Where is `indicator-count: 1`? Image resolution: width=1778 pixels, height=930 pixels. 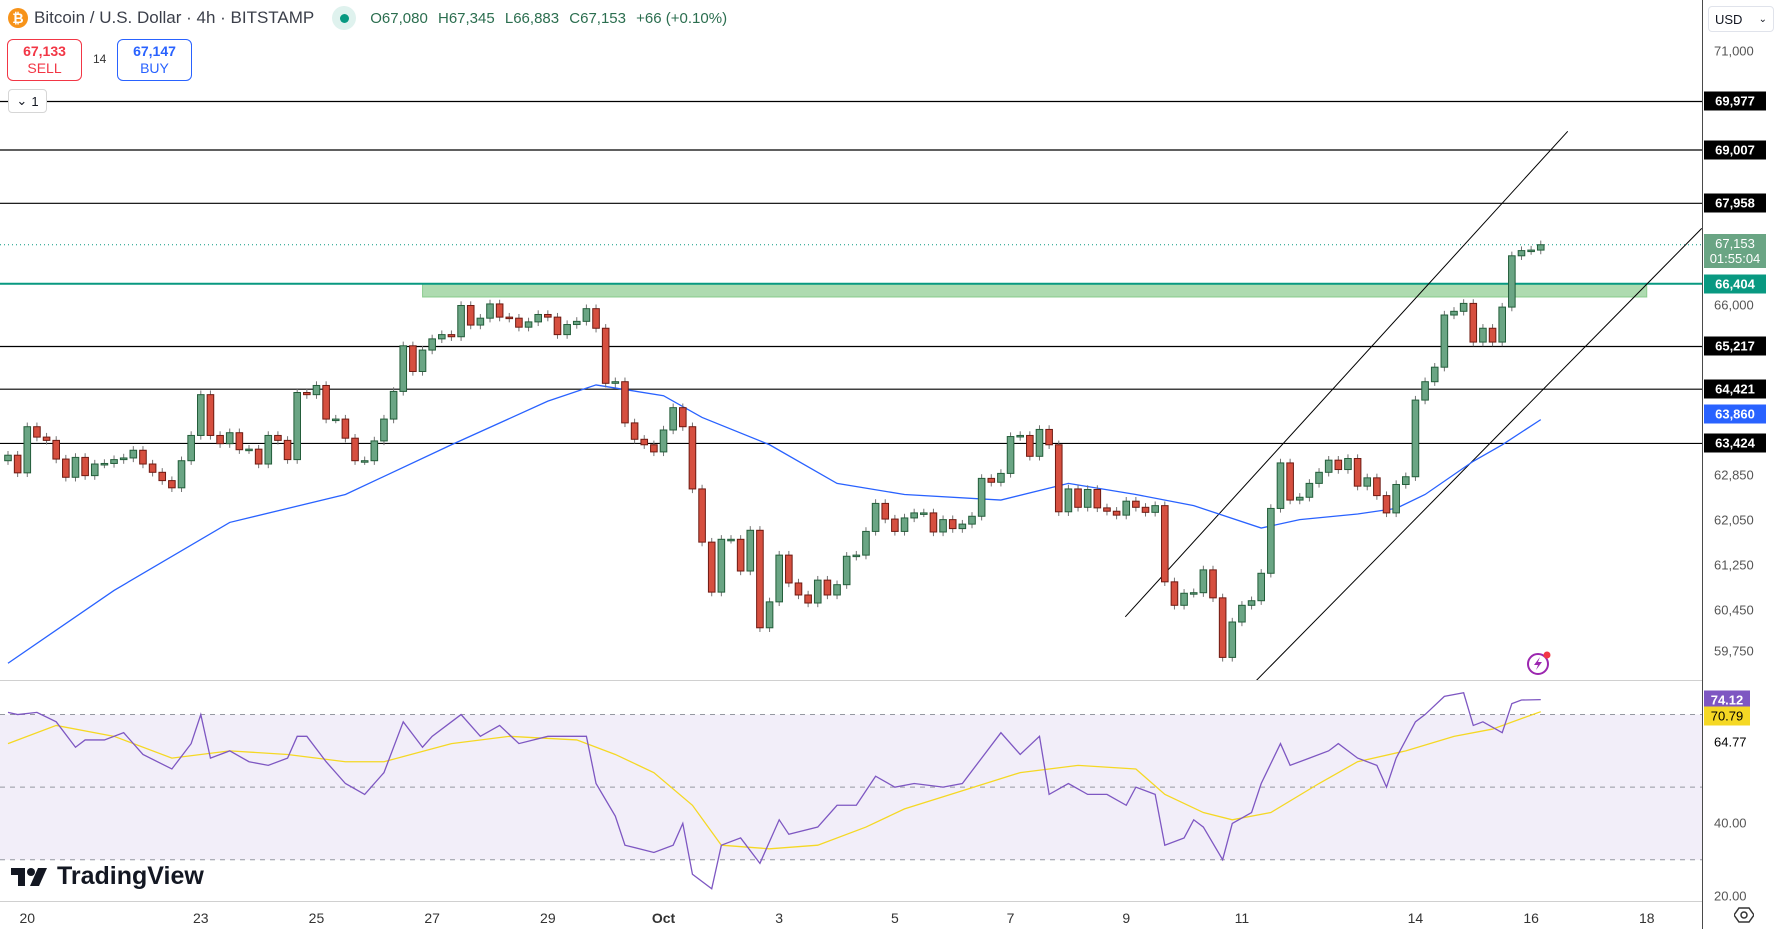 indicator-count: 1 is located at coordinates (35, 101).